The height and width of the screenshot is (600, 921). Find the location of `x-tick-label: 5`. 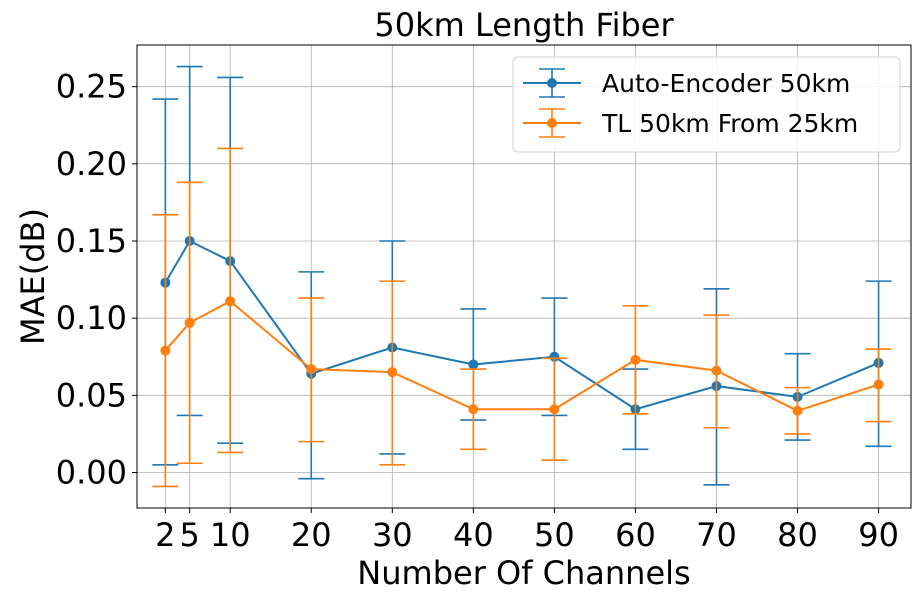

x-tick-label: 5 is located at coordinates (190, 535).